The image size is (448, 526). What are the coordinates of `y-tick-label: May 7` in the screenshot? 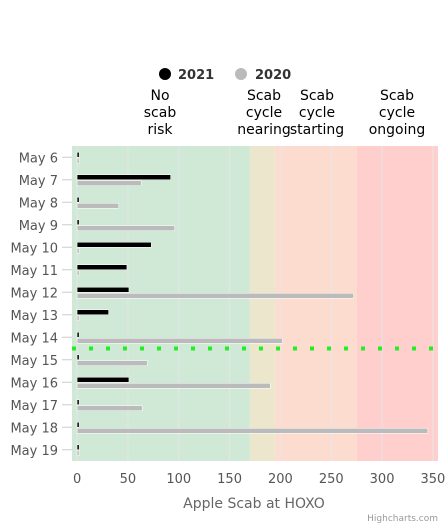 It's located at (38, 181).